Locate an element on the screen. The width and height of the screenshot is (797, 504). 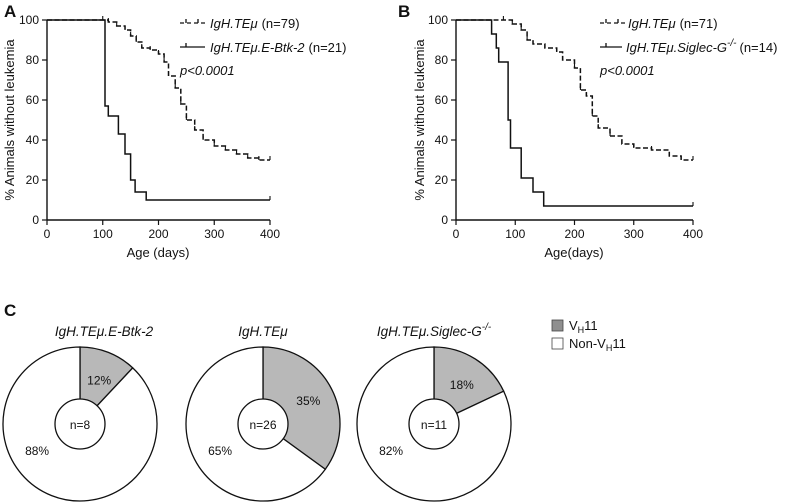
panel-b-xtick-label-3: 300 is located at coordinates (634, 234).